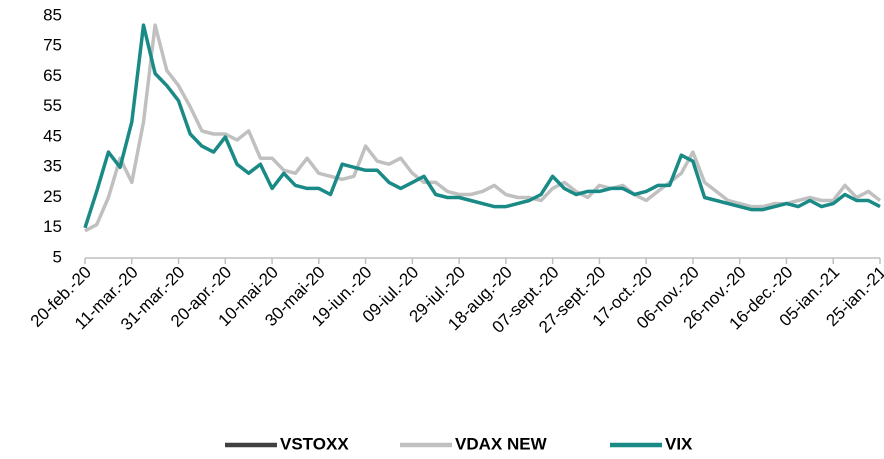 The width and height of the screenshot is (884, 459). What do you see at coordinates (679, 443) in the screenshot?
I see `legend-label: VIX` at bounding box center [679, 443].